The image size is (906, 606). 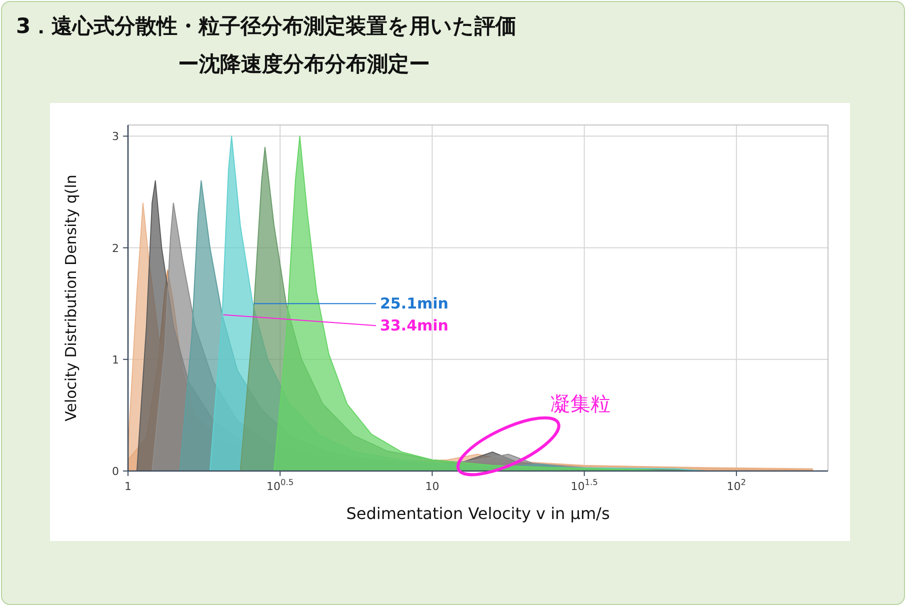 I want to click on y-tick-label: 2, so click(x=115, y=248).